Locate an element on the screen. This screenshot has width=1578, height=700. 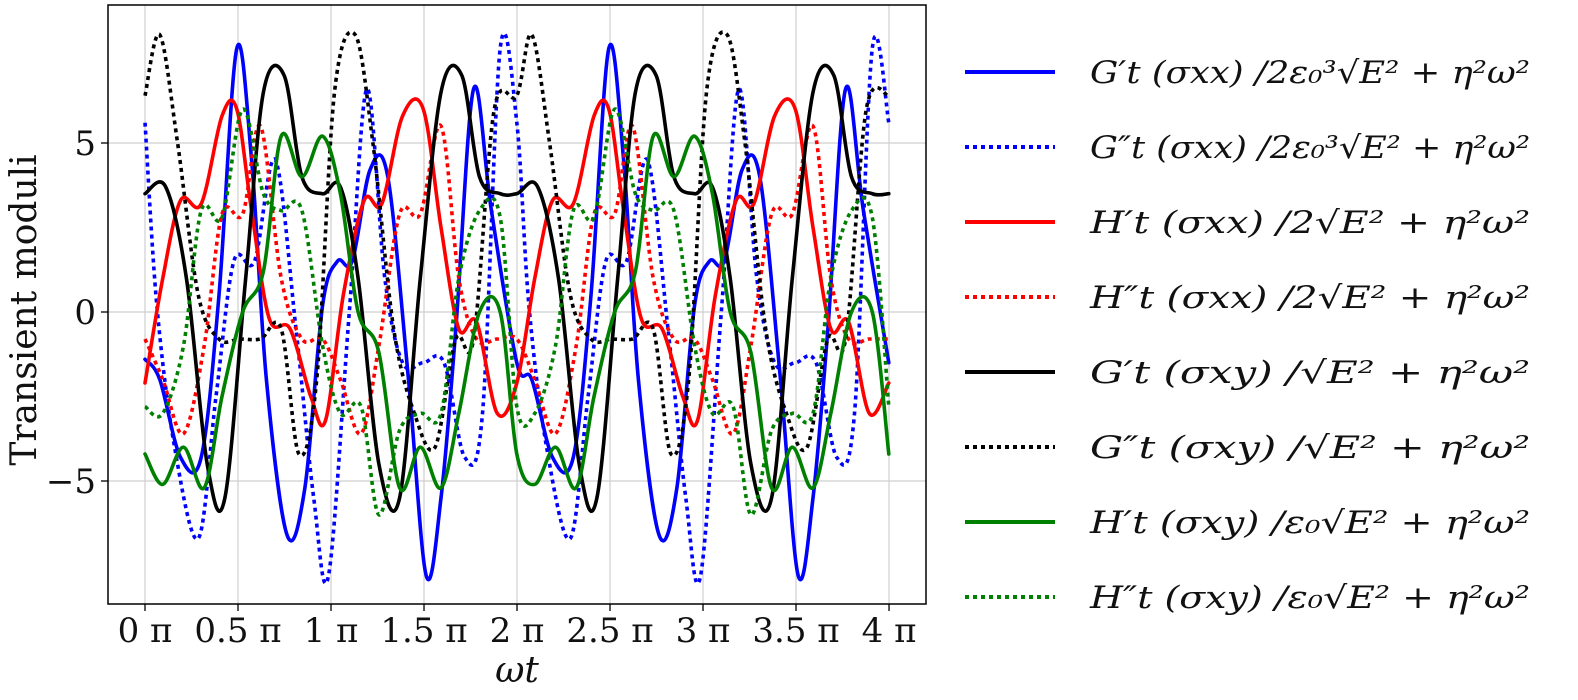
y-tick-label: 5 is located at coordinates (85, 144).